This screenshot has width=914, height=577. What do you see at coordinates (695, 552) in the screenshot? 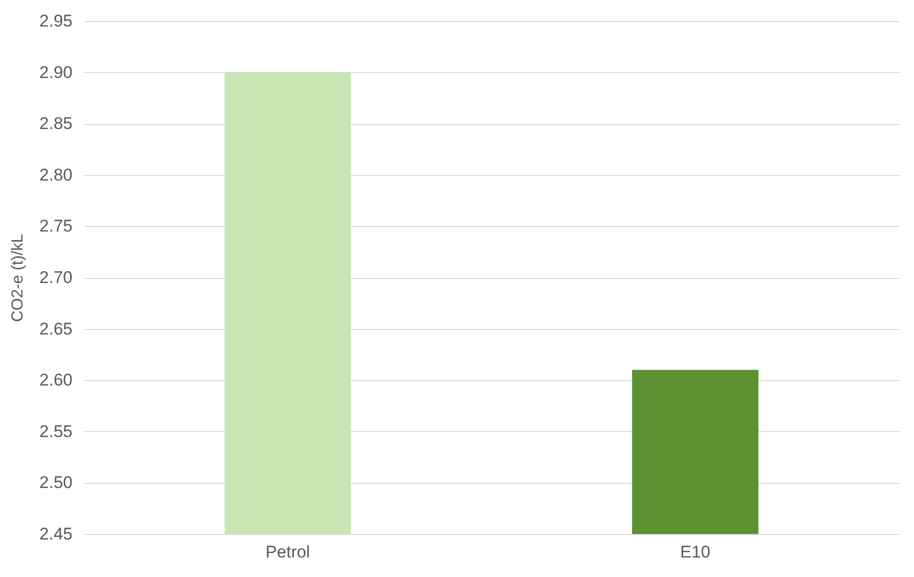
I see `x-tick-label: E10` at bounding box center [695, 552].